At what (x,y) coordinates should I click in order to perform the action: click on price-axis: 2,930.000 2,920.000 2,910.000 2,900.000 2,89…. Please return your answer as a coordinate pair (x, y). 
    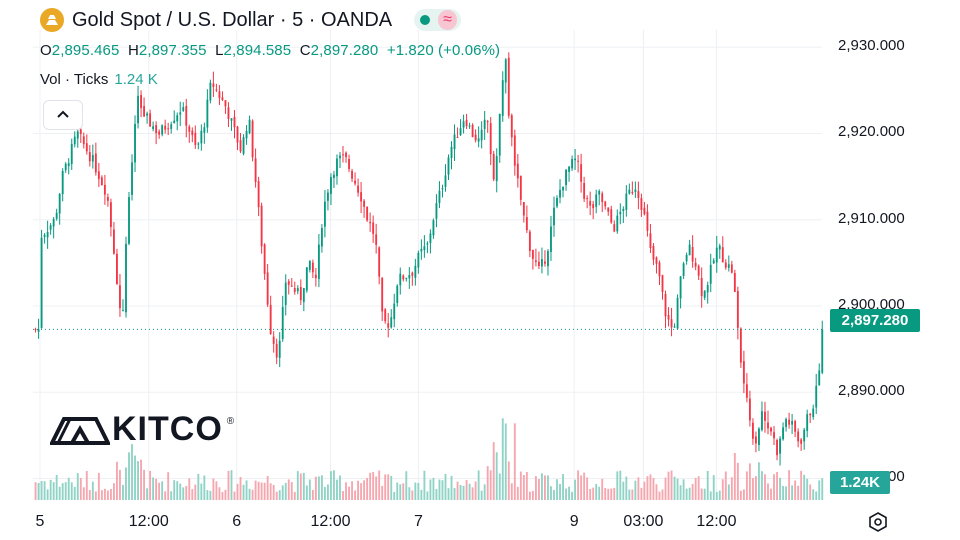
    Looking at the image, I should click on (895, 250).